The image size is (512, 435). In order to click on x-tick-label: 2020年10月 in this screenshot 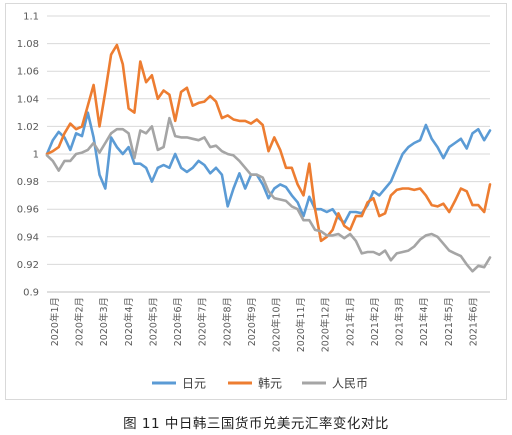, I will do `click(277, 324)`.